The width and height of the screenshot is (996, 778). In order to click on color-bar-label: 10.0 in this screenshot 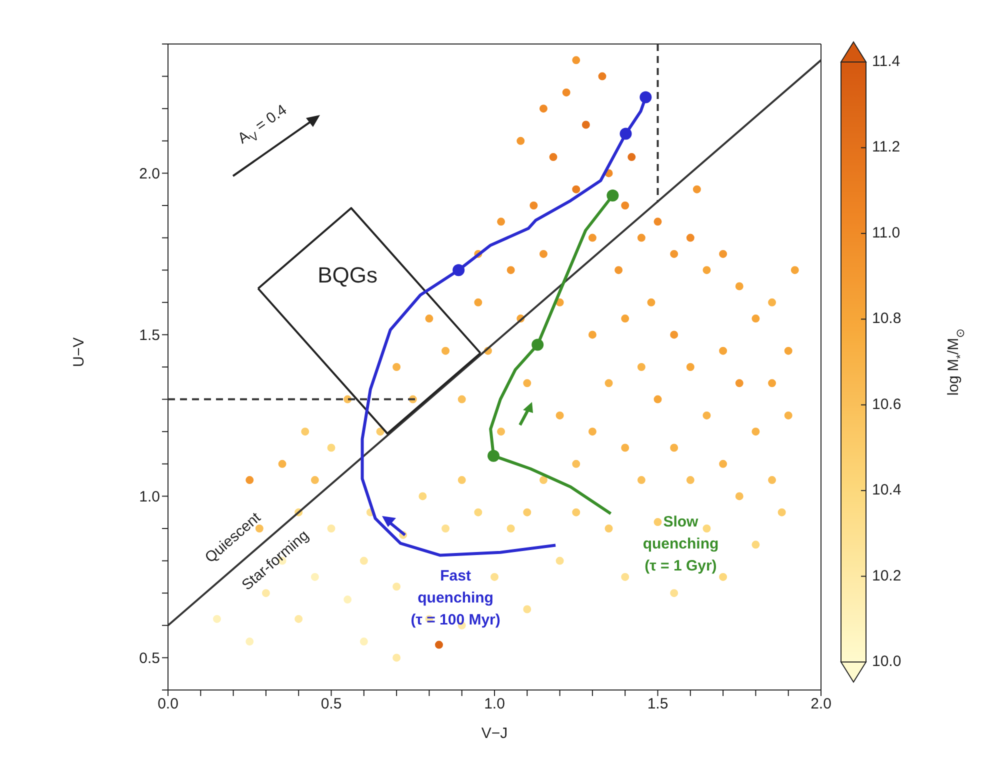, I will do `click(887, 661)`.